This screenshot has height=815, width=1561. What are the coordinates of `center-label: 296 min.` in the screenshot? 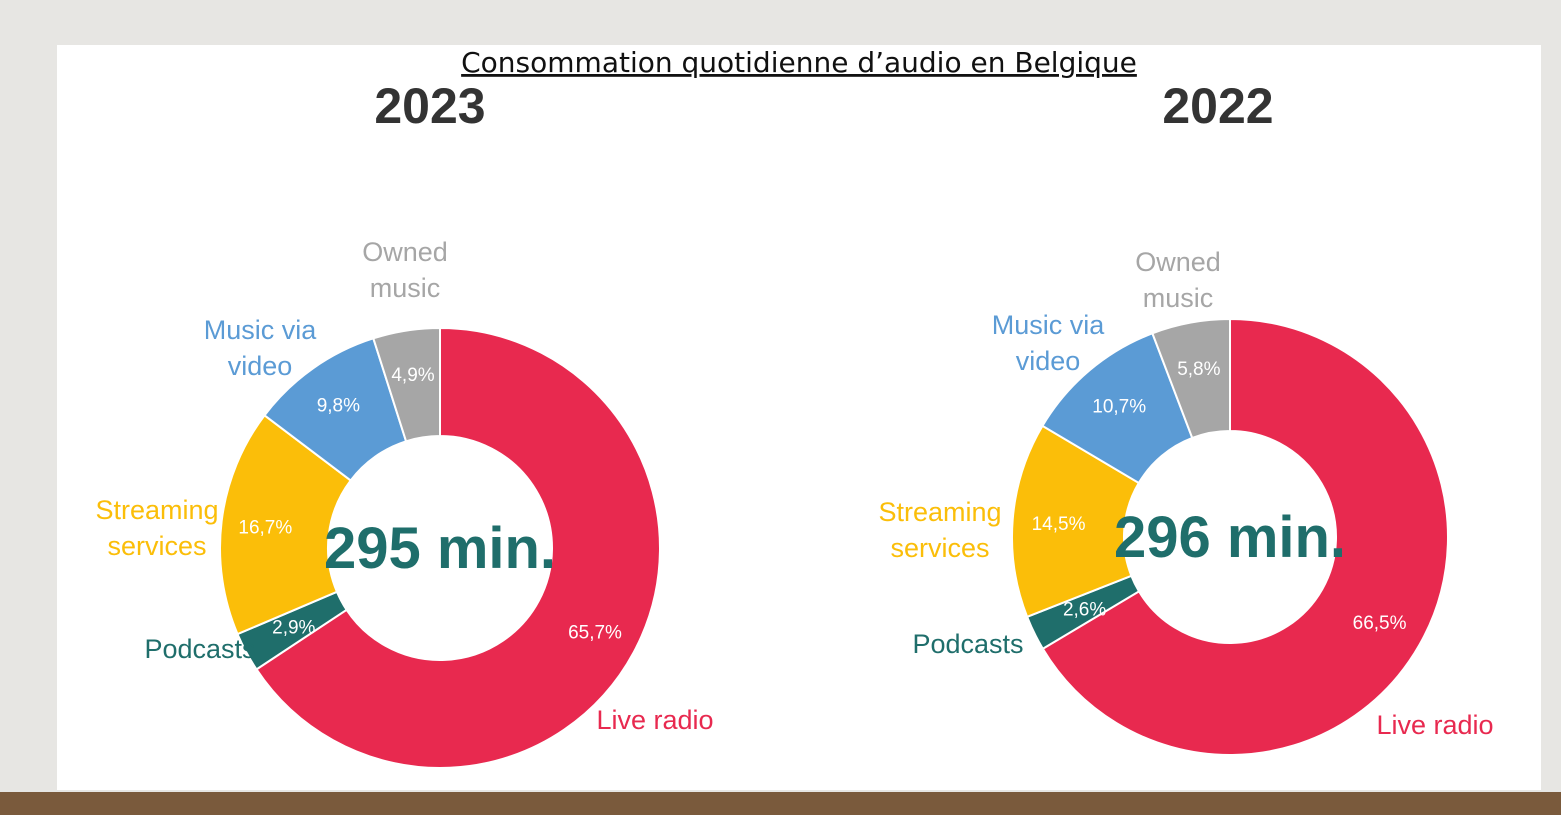 It's located at (1230, 537).